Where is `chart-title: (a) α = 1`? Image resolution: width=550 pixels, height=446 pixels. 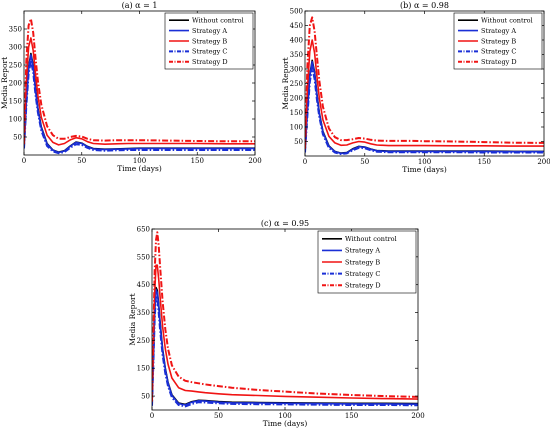 chart-title: (a) α = 1 is located at coordinates (140, 5).